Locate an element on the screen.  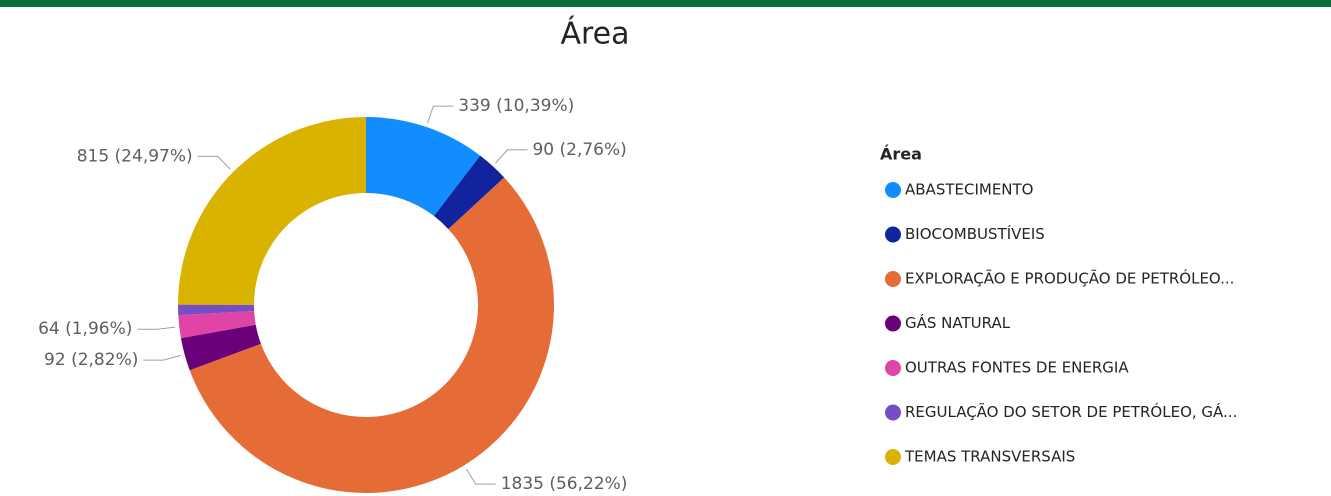
data-label: 339 (10,39%) is located at coordinates (516, 106).